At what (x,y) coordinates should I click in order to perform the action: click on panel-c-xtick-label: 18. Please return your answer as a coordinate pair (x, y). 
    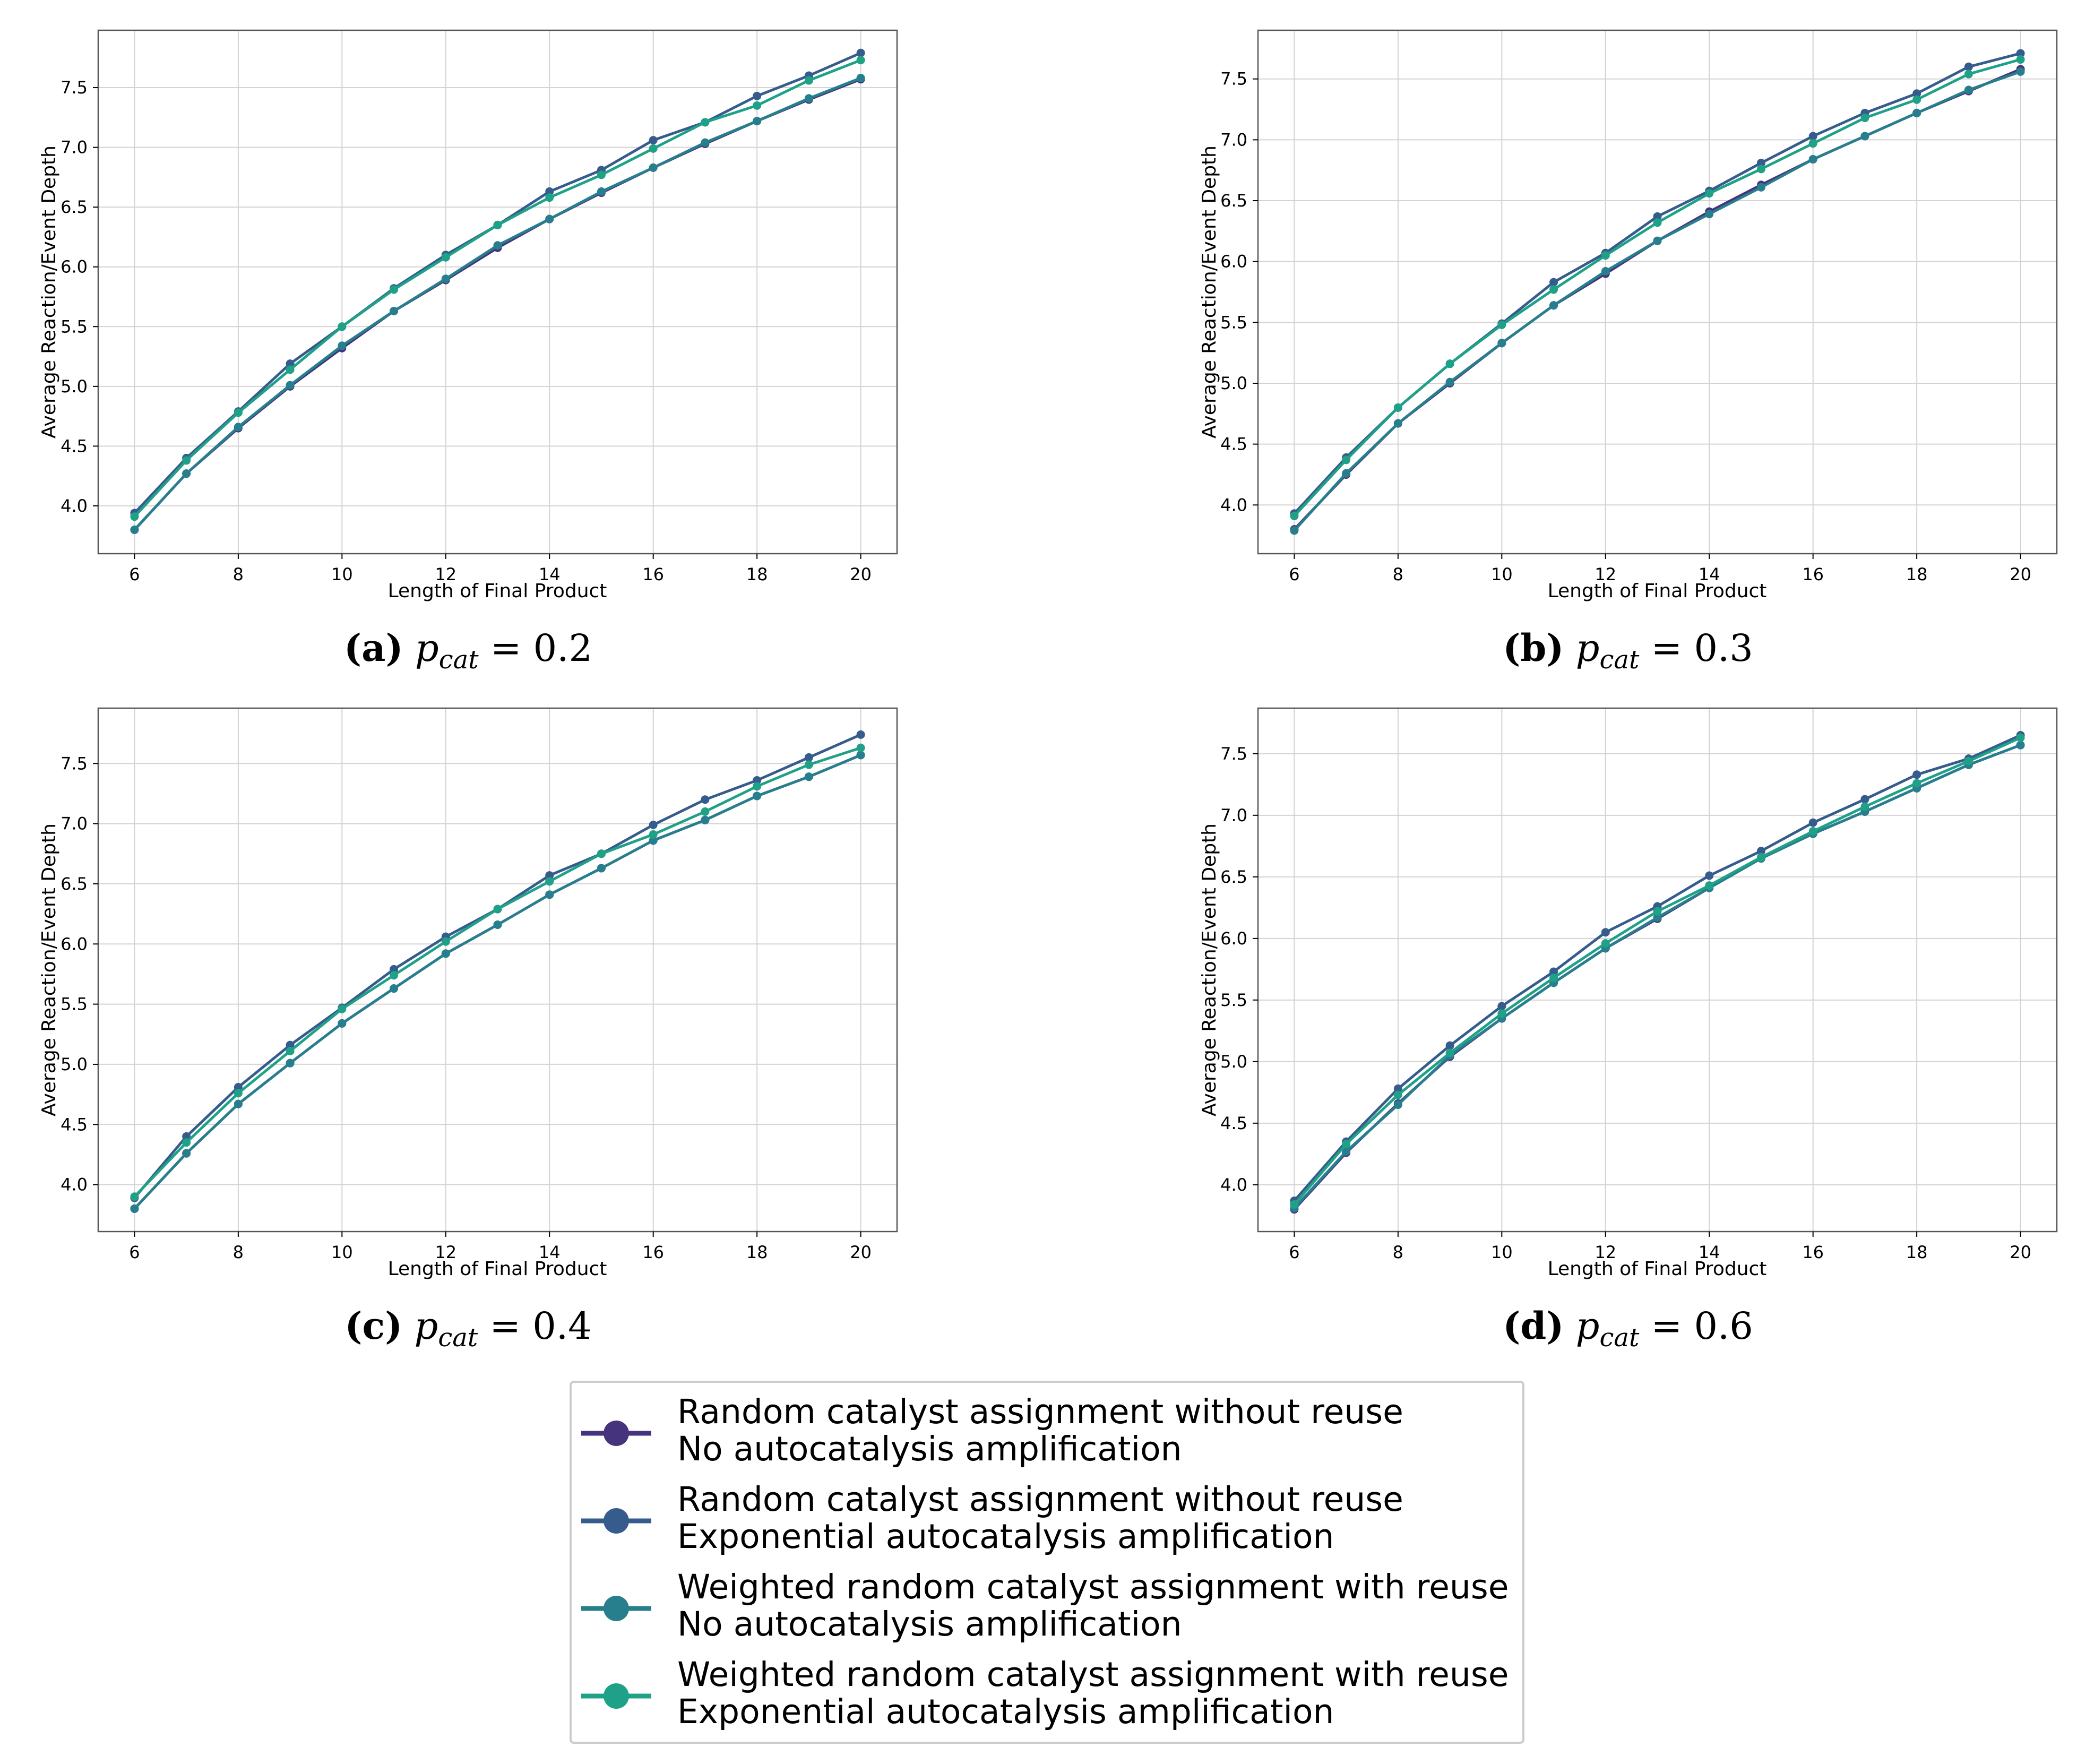
    Looking at the image, I should click on (757, 1252).